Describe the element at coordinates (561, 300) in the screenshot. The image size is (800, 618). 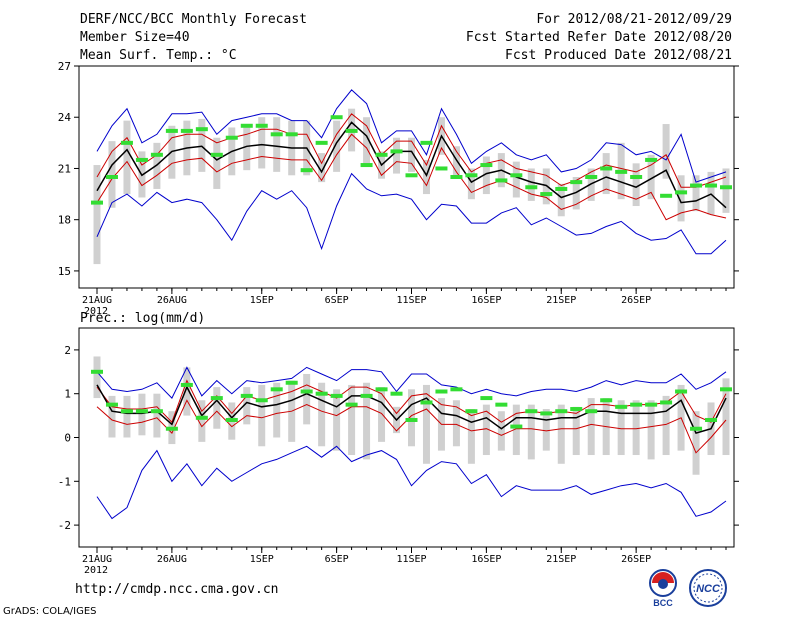
I see `x-tick-label: 21SEP` at that location.